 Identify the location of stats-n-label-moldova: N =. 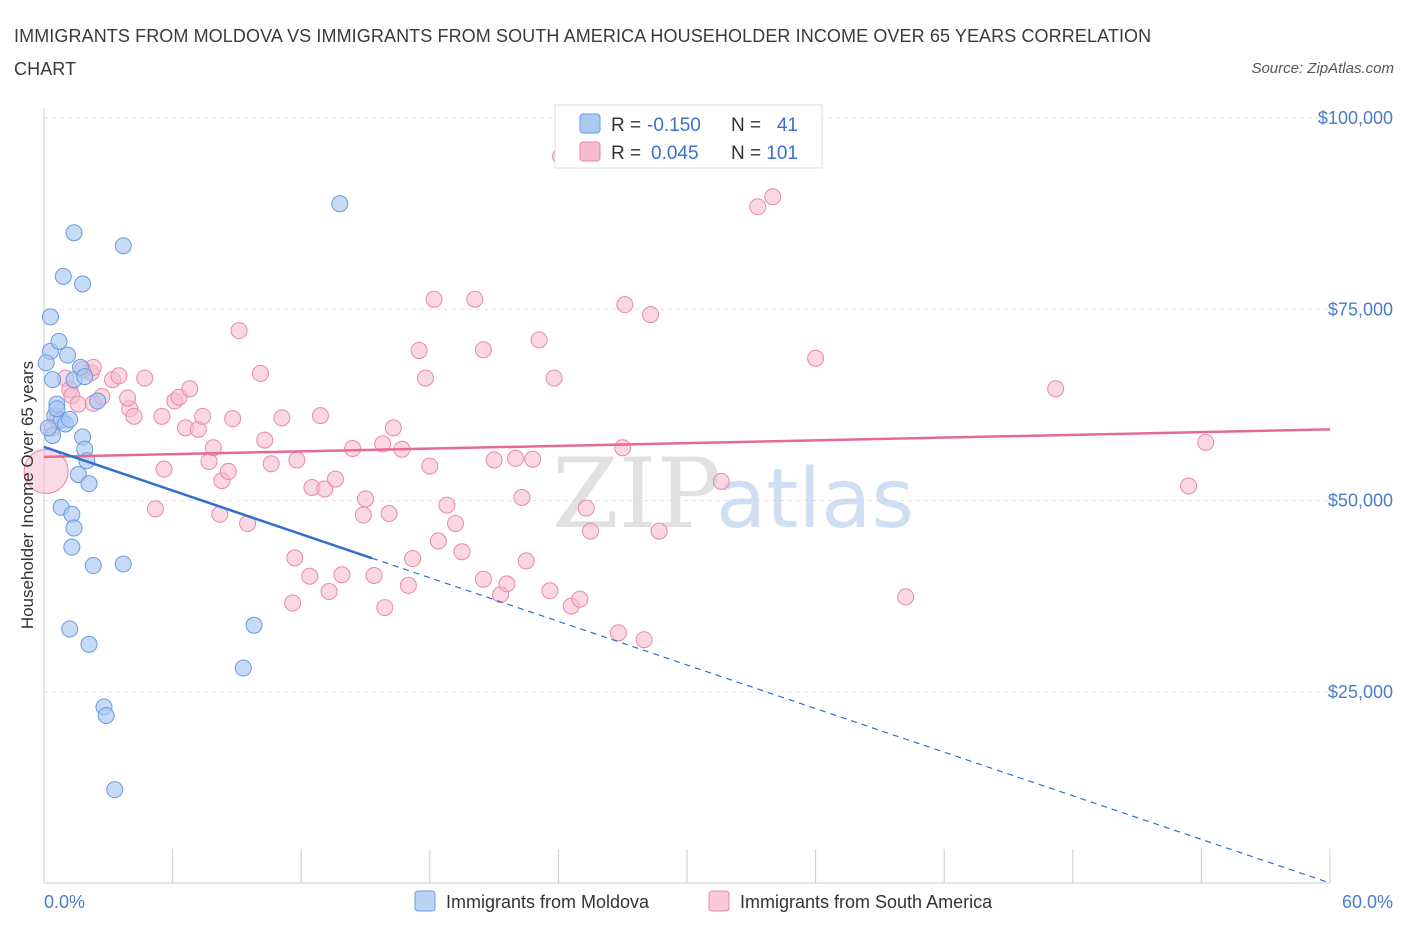
(746, 125).